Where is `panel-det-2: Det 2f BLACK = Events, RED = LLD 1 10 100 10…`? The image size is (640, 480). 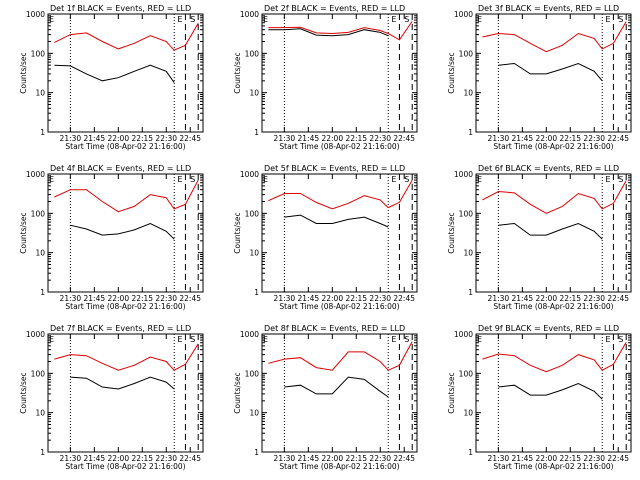 panel-det-2: Det 2f BLACK = Events, RED = LLD 1 10 100 10… is located at coordinates (325, 77).